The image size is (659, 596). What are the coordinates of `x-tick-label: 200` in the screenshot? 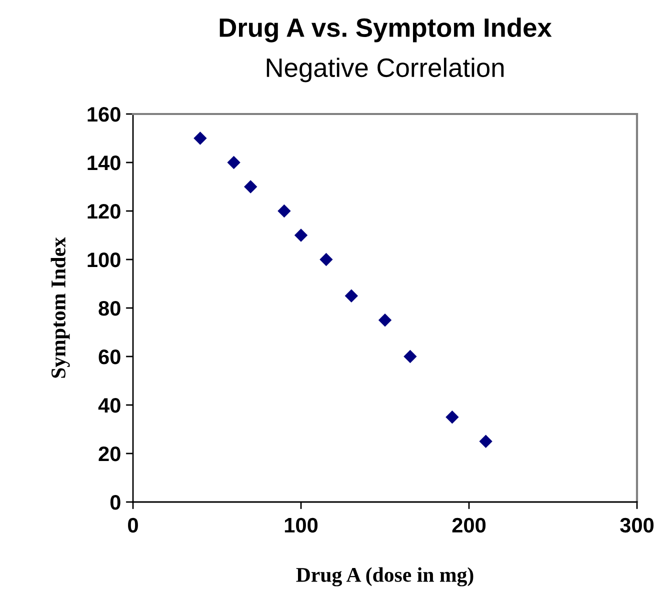 It's located at (469, 525).